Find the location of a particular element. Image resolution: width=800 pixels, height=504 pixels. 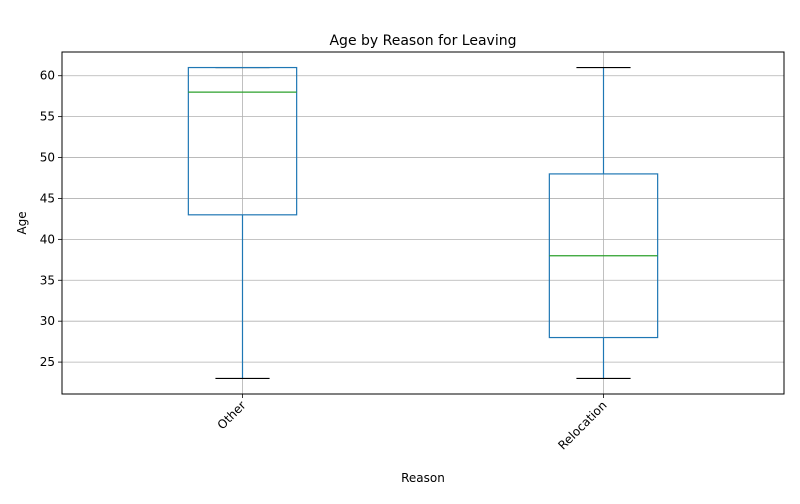

y-tick-label: 45 is located at coordinates (47, 198).